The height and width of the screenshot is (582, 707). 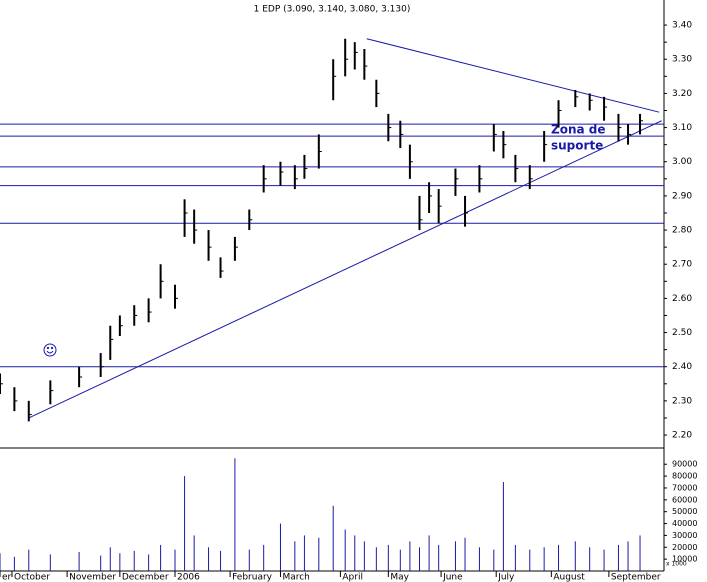 What do you see at coordinates (7, 577) in the screenshot?
I see `x-tick-label: er` at bounding box center [7, 577].